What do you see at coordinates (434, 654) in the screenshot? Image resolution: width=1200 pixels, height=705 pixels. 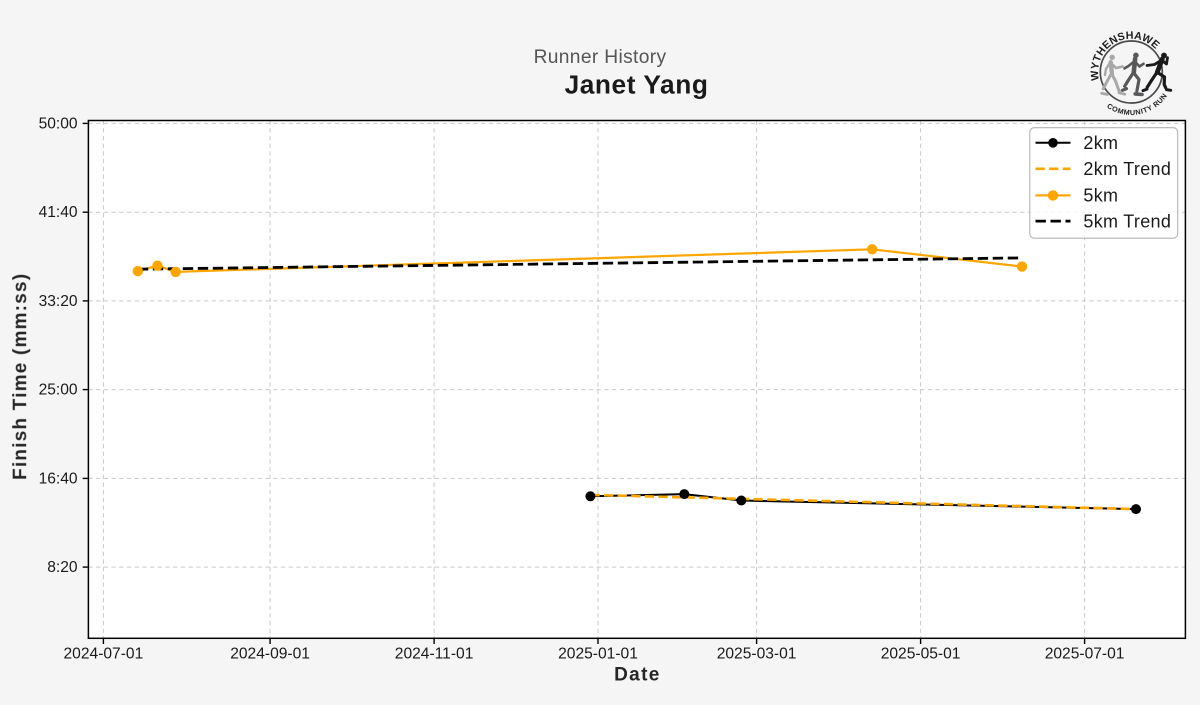 I see `svg-text: 2024-11-01` at bounding box center [434, 654].